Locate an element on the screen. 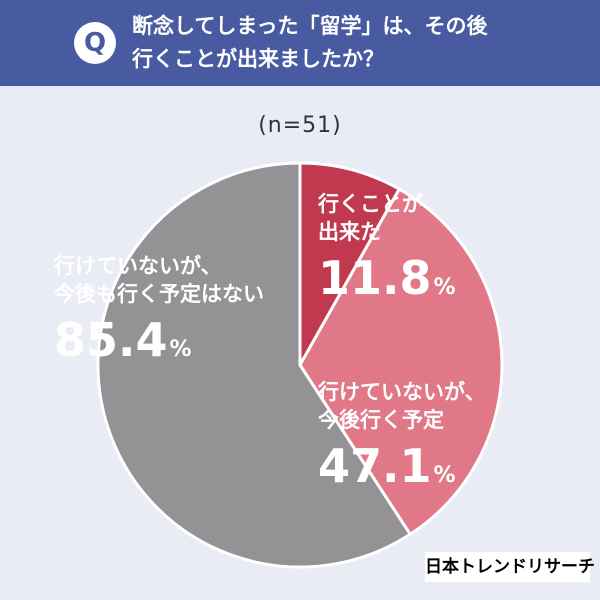 Image resolution: width=600 pixels, height=600 pixels. slice-value-went-number: 11.8 is located at coordinates (375, 278).